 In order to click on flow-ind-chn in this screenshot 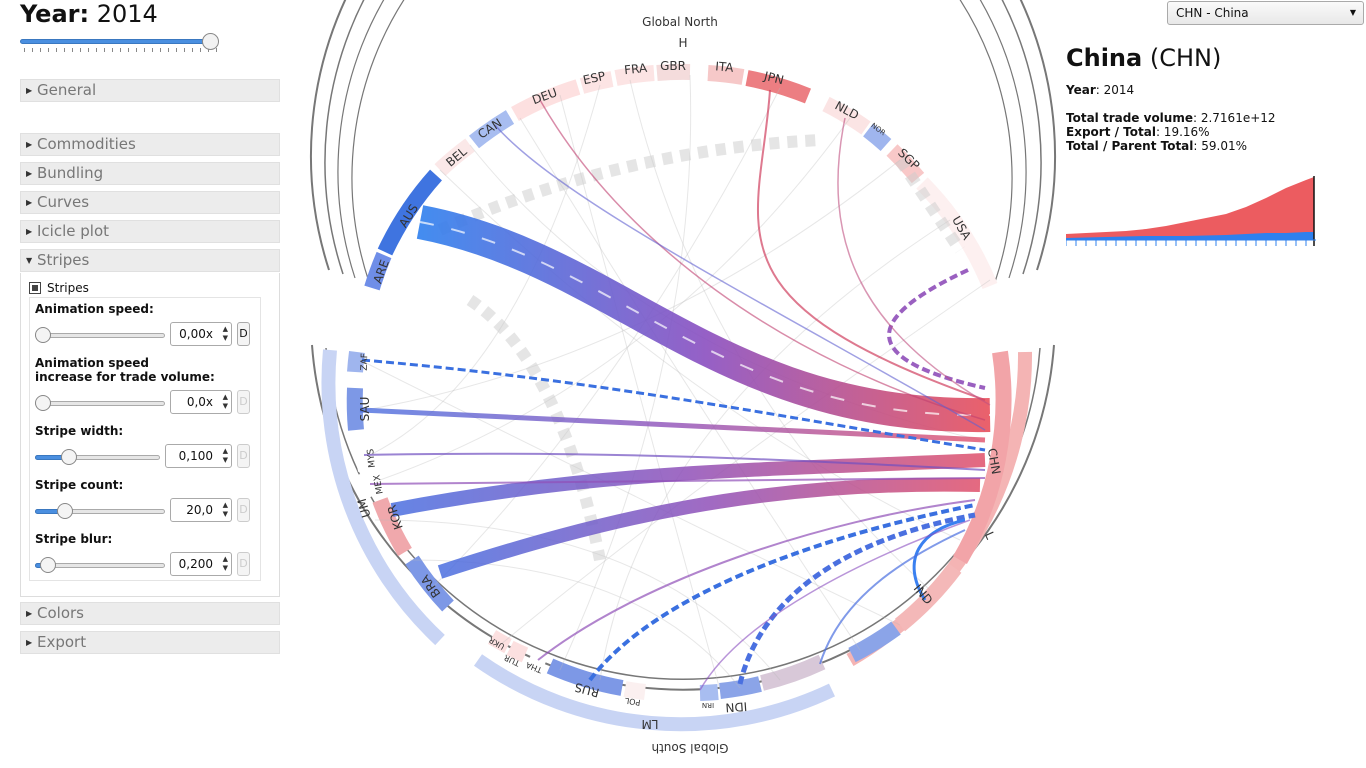, I will do `click(939, 559)`.